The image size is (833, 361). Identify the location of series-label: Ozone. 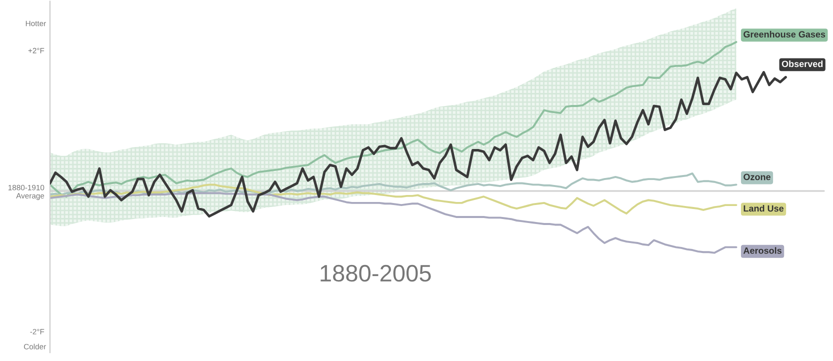
(757, 177).